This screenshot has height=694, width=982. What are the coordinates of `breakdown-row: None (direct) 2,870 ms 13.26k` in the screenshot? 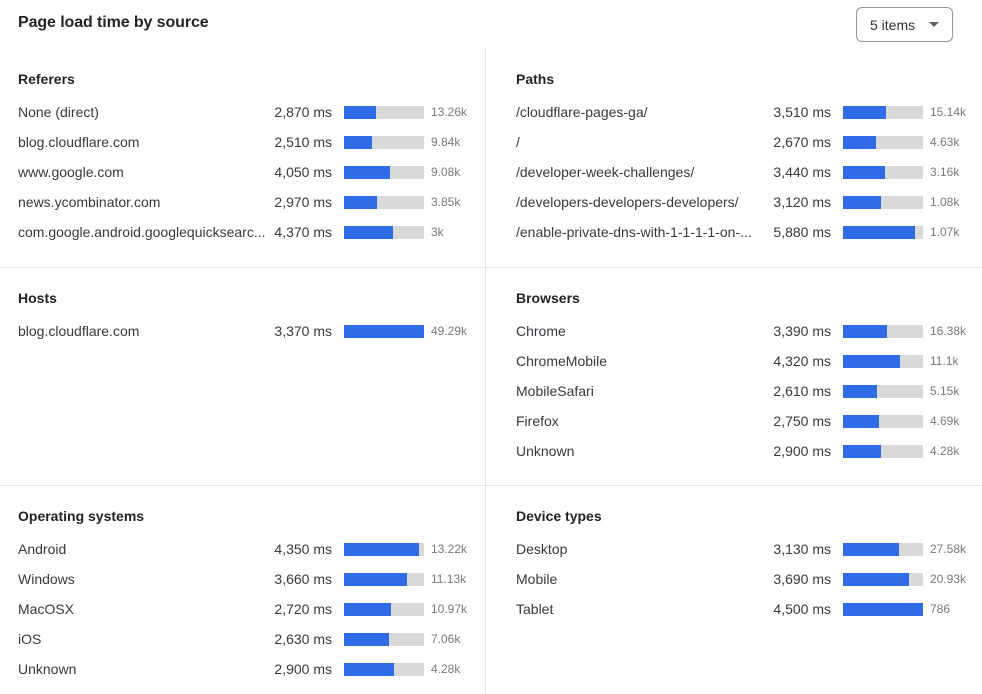 It's located at (247, 112).